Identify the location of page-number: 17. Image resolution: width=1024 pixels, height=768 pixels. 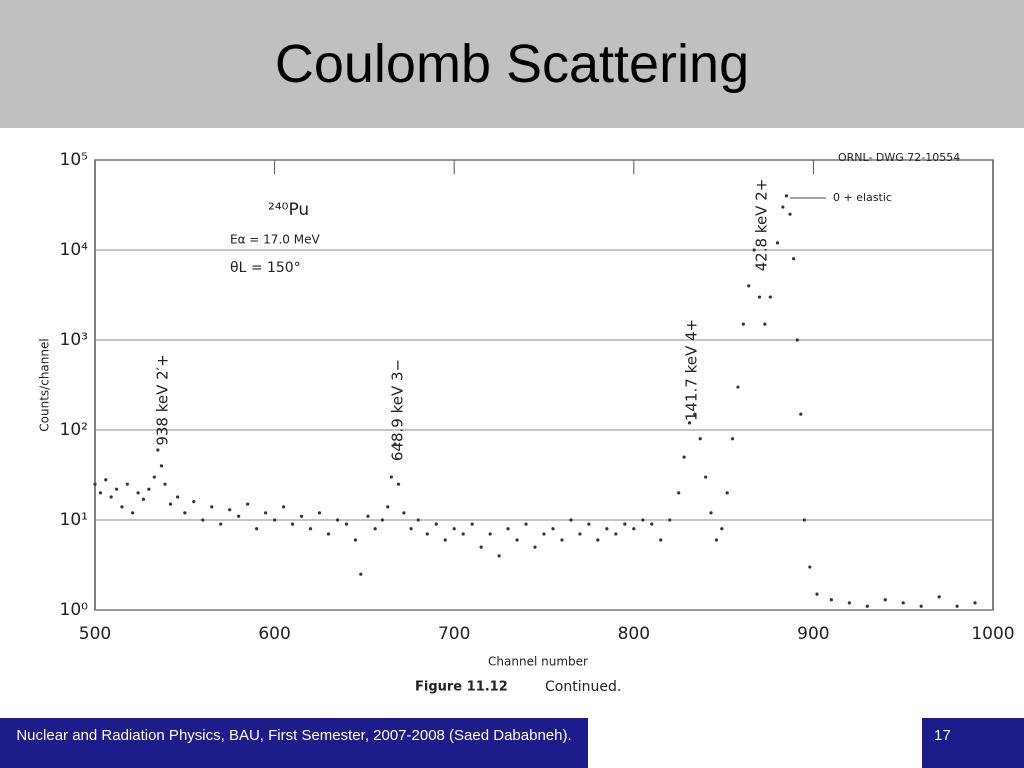
(973, 743).